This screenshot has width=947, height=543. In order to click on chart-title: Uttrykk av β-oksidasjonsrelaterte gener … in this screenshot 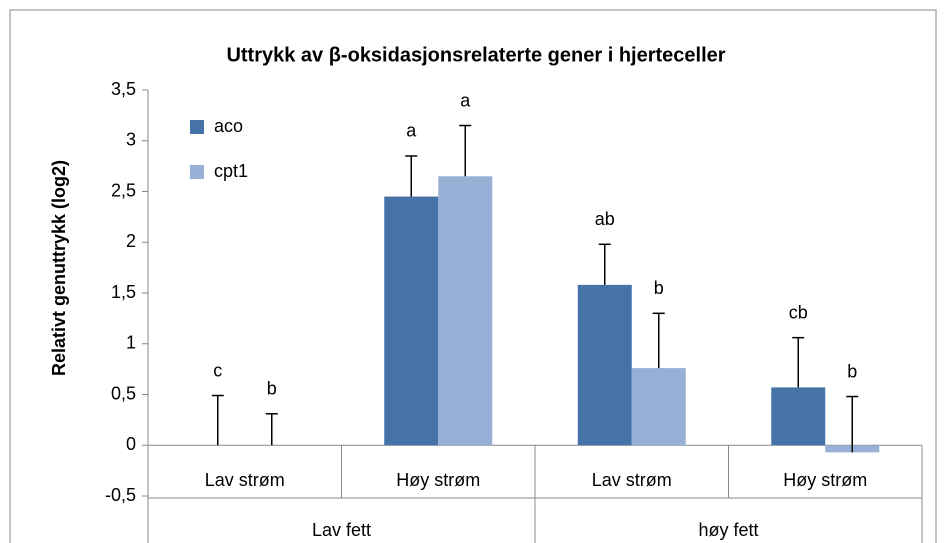, I will do `click(475, 55)`.